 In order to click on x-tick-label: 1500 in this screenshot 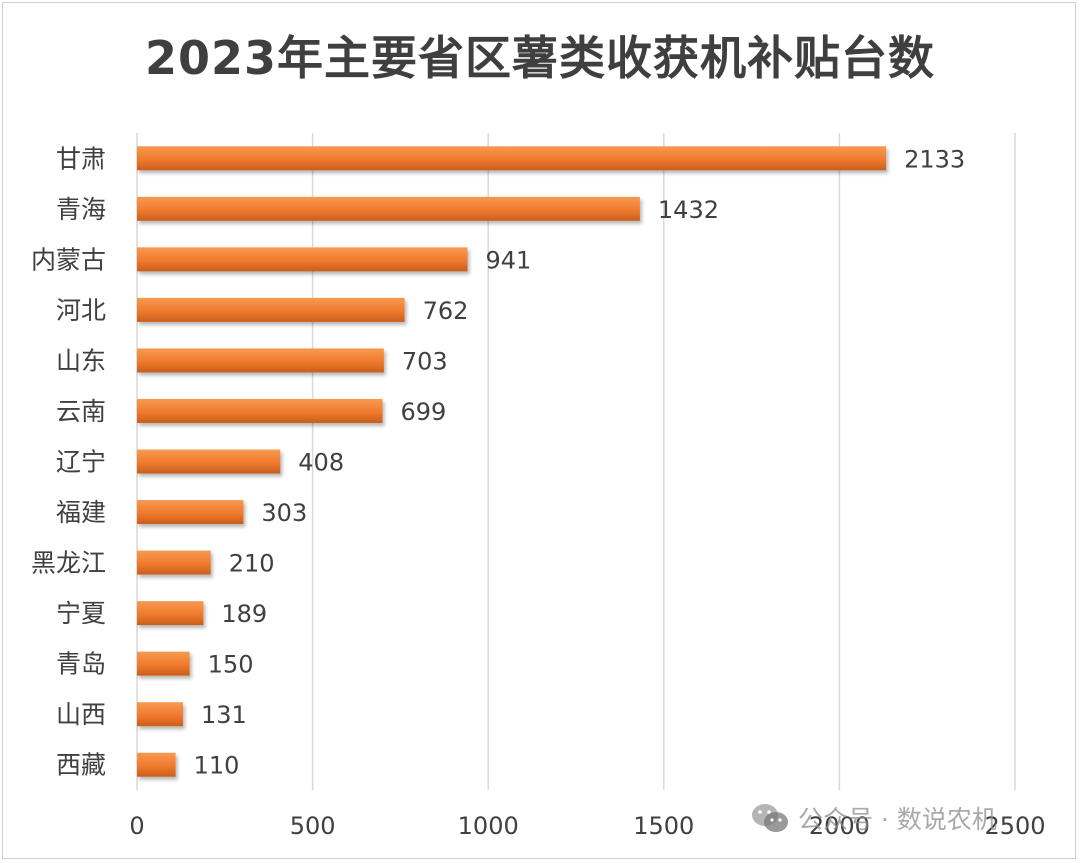, I will do `click(663, 826)`.